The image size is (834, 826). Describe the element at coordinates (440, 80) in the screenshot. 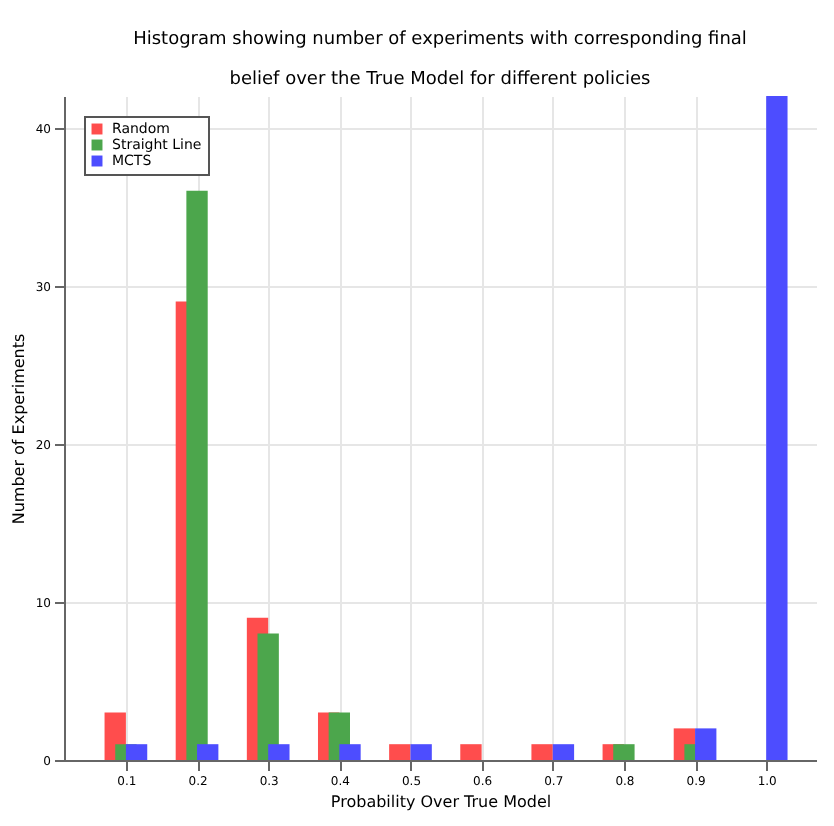

I see `text: belief over the True Model for different policies` at that location.